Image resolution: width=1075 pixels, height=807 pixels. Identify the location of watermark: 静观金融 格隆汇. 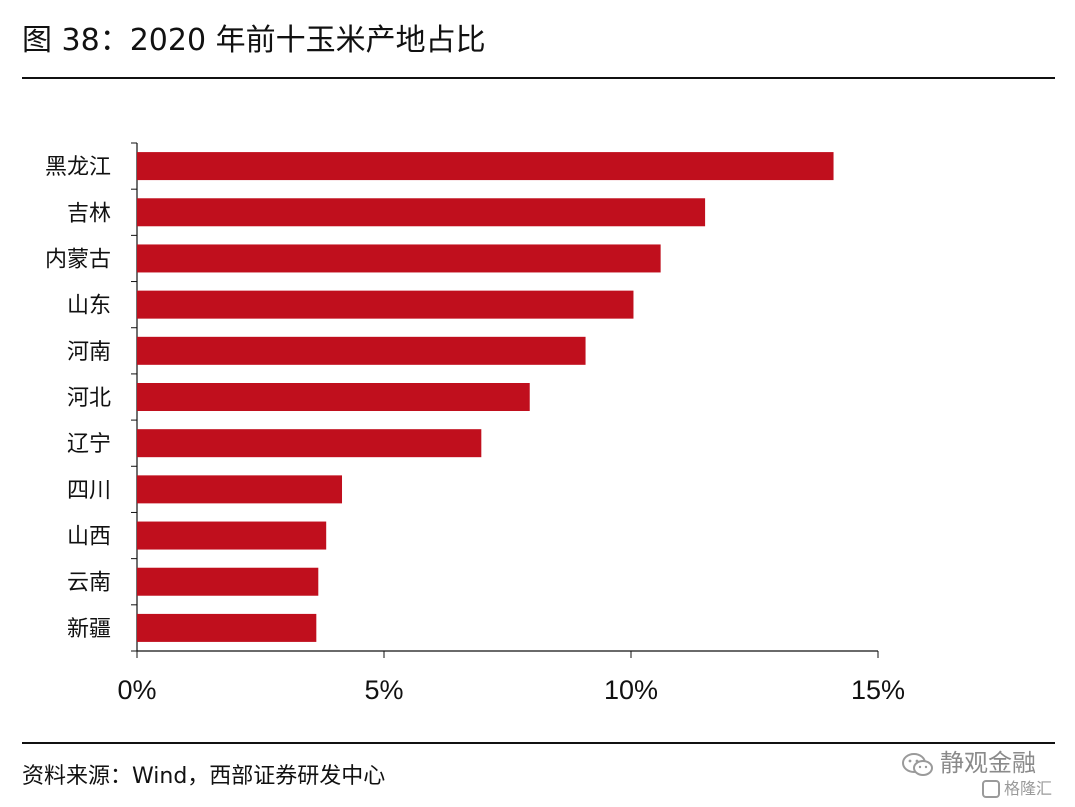
(975, 771).